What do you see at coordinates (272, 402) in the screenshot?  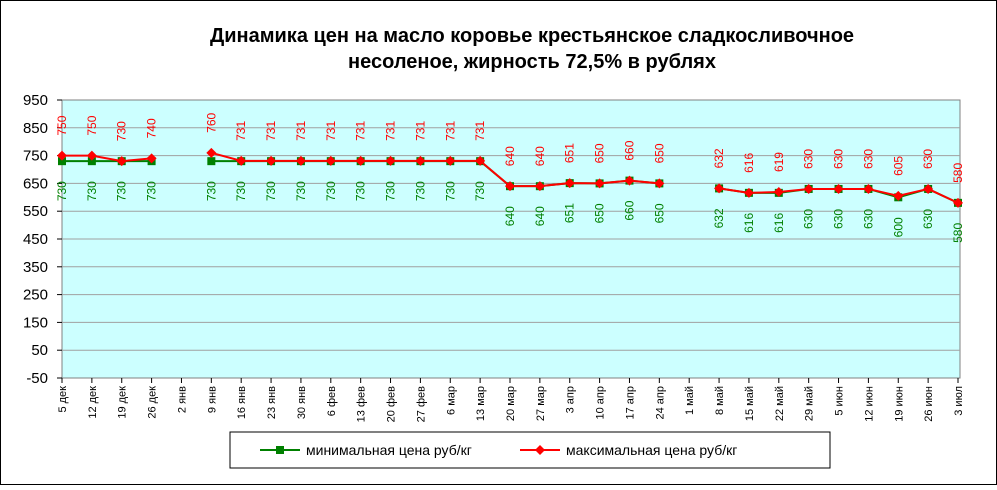 I see `x-tick-label: 23 янв` at bounding box center [272, 402].